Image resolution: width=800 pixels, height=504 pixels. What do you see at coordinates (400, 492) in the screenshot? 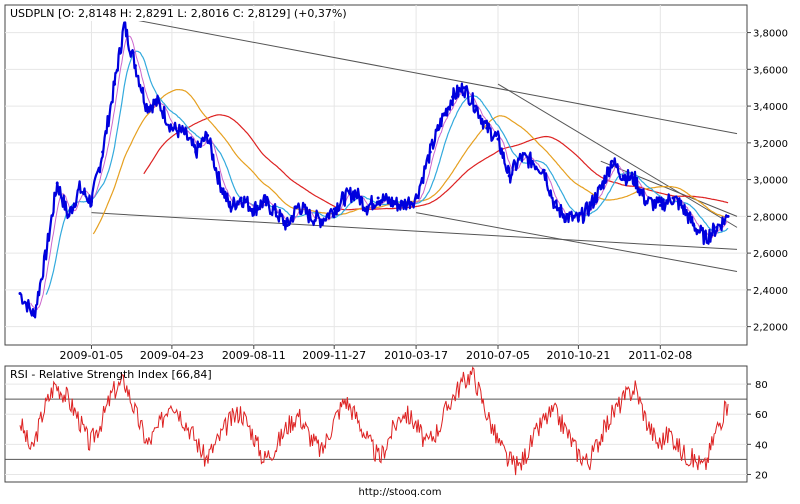
I see `footer-url: http://stooq.com` at bounding box center [400, 492].